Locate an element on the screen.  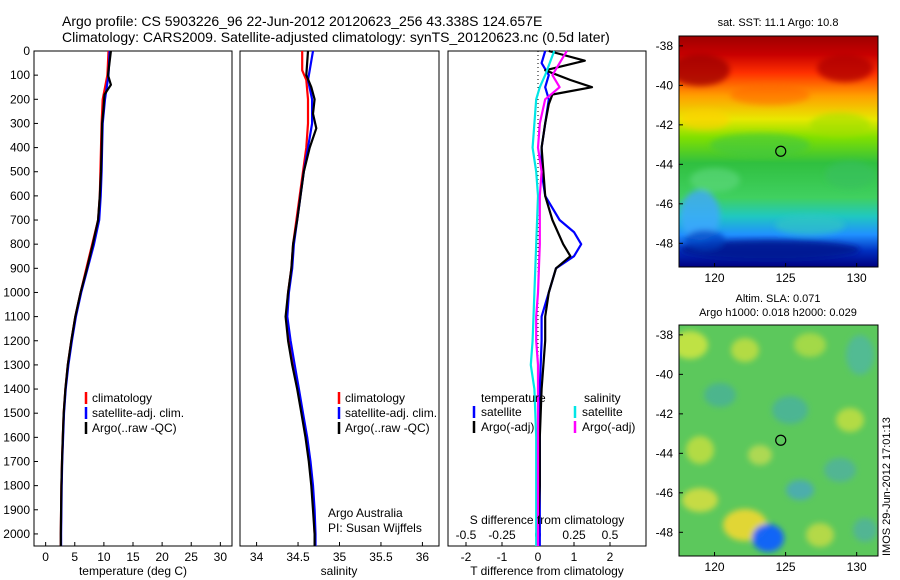
y-tick-label: 100 is located at coordinates (20, 75).